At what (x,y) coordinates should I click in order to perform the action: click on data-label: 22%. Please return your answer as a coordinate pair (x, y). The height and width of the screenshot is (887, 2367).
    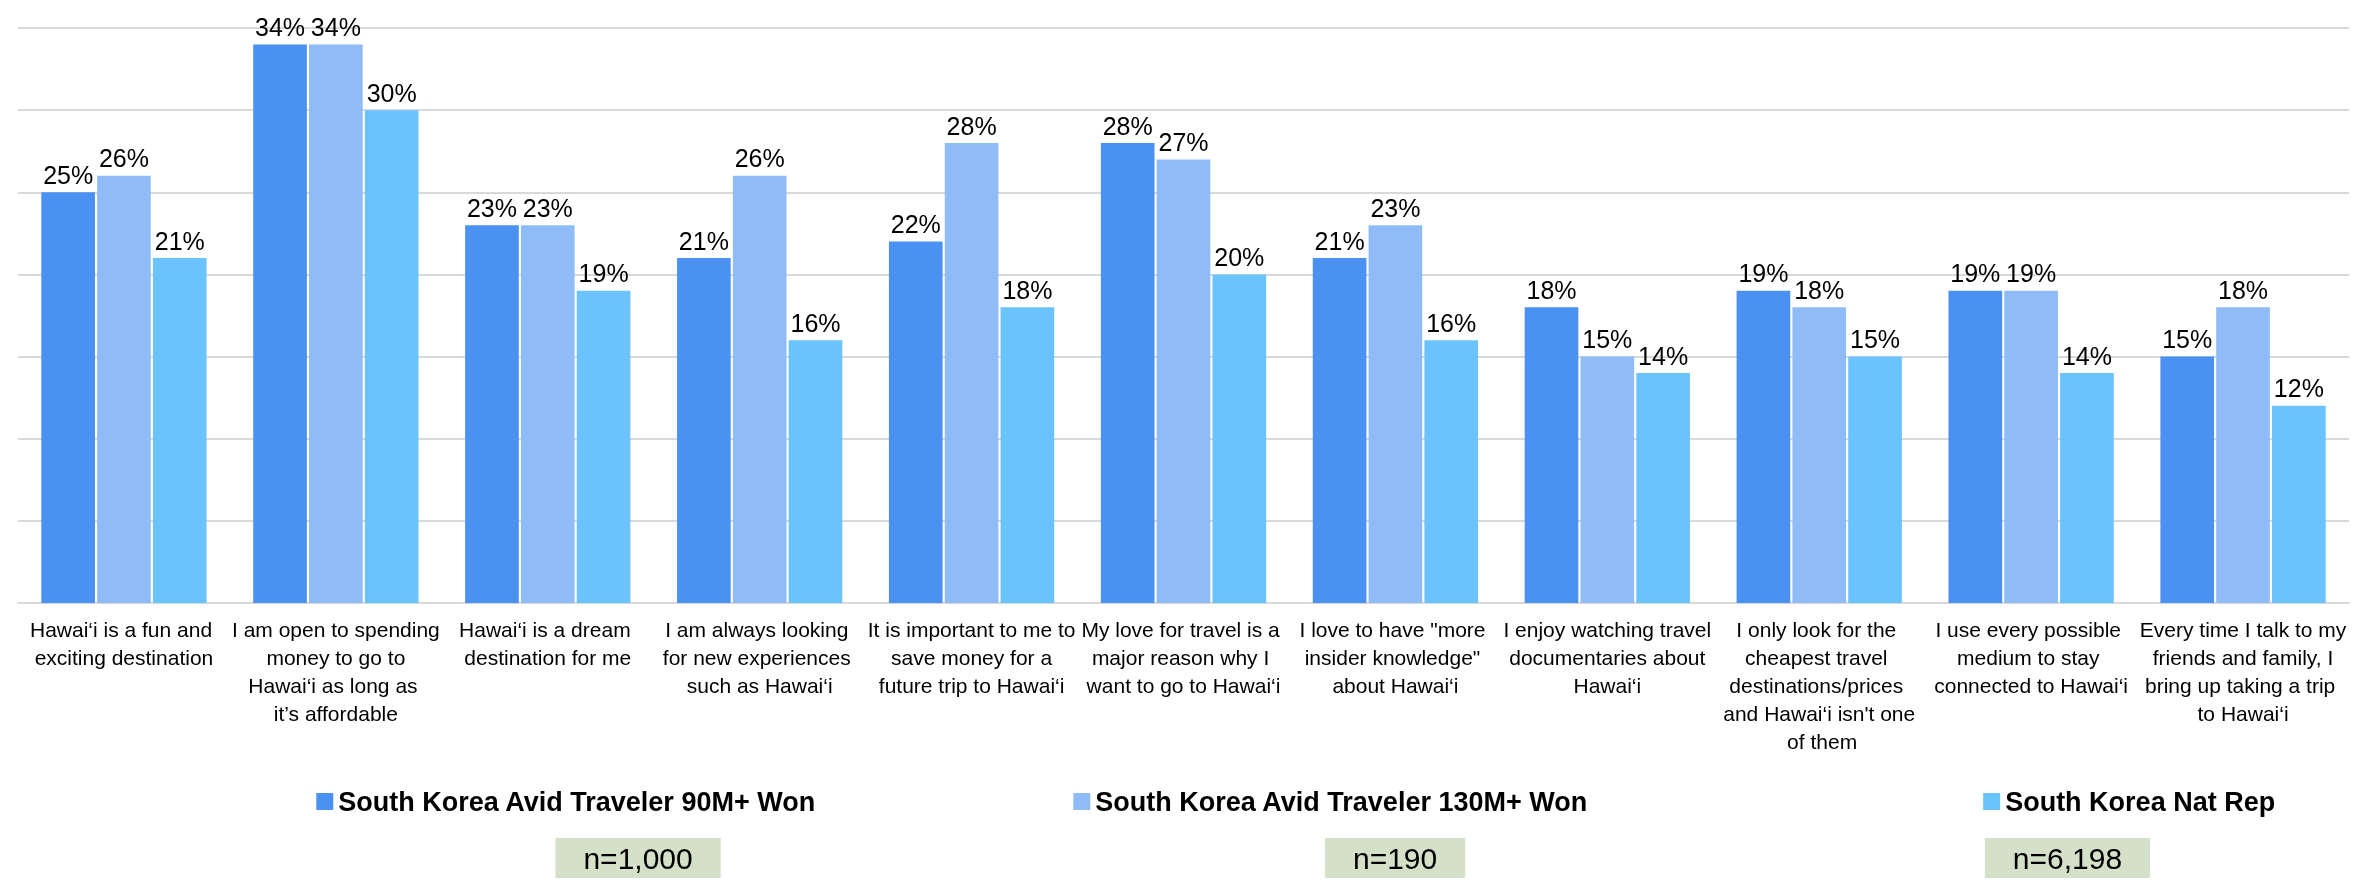
    Looking at the image, I should click on (915, 224).